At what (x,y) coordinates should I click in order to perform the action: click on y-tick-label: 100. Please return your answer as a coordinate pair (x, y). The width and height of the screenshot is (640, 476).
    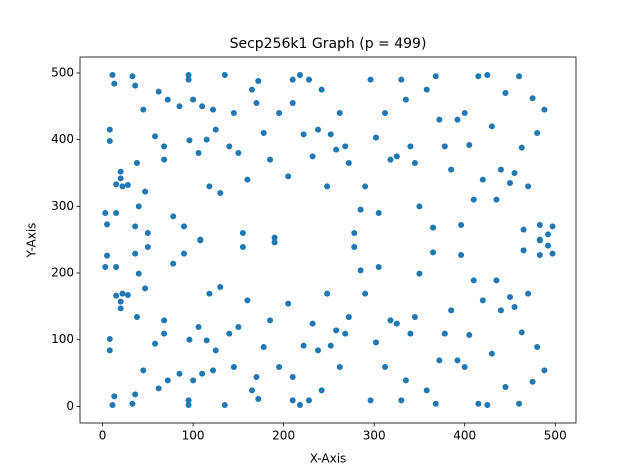
    Looking at the image, I should click on (62, 339).